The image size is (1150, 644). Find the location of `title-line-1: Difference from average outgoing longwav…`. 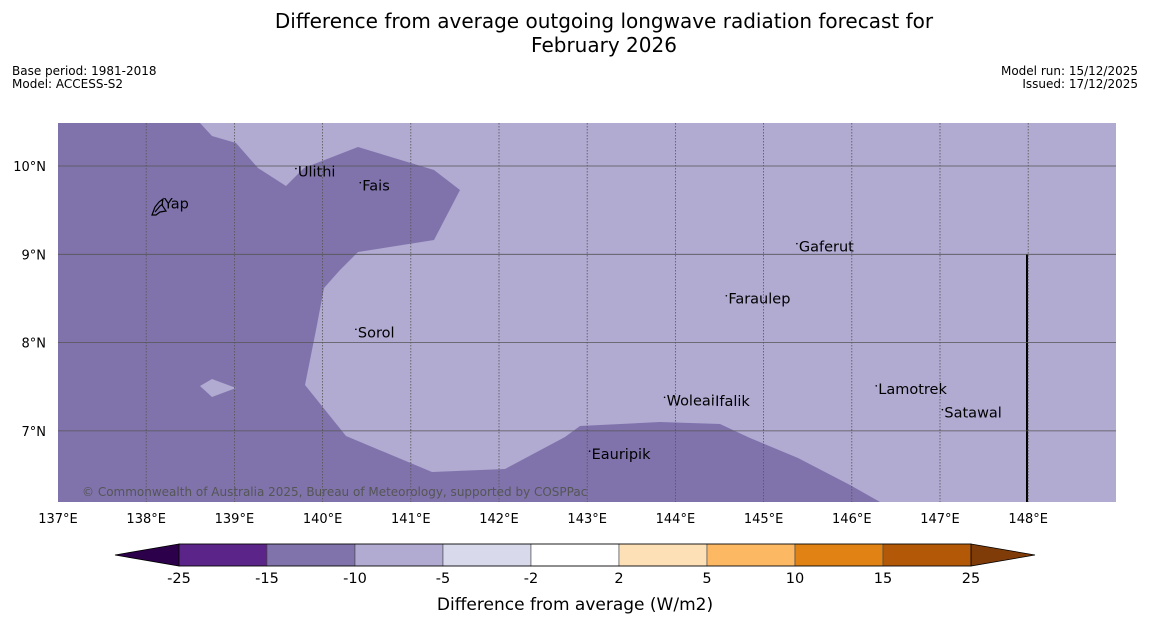

title-line-1: Difference from average outgoing longwav… is located at coordinates (604, 21).